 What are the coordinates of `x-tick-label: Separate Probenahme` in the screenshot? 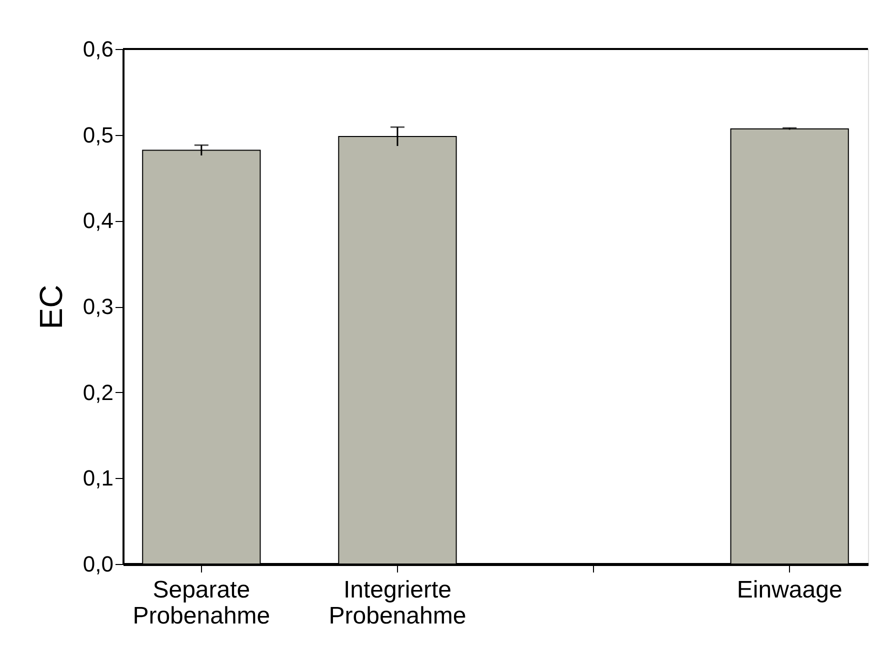 It's located at (201, 603).